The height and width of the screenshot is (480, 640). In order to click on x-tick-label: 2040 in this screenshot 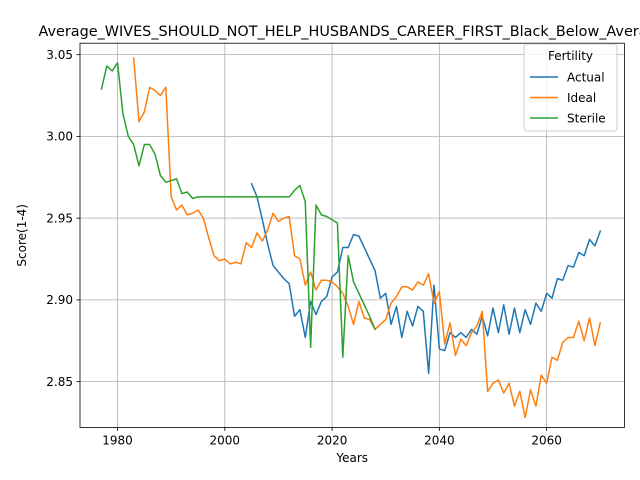, I will do `click(439, 440)`.